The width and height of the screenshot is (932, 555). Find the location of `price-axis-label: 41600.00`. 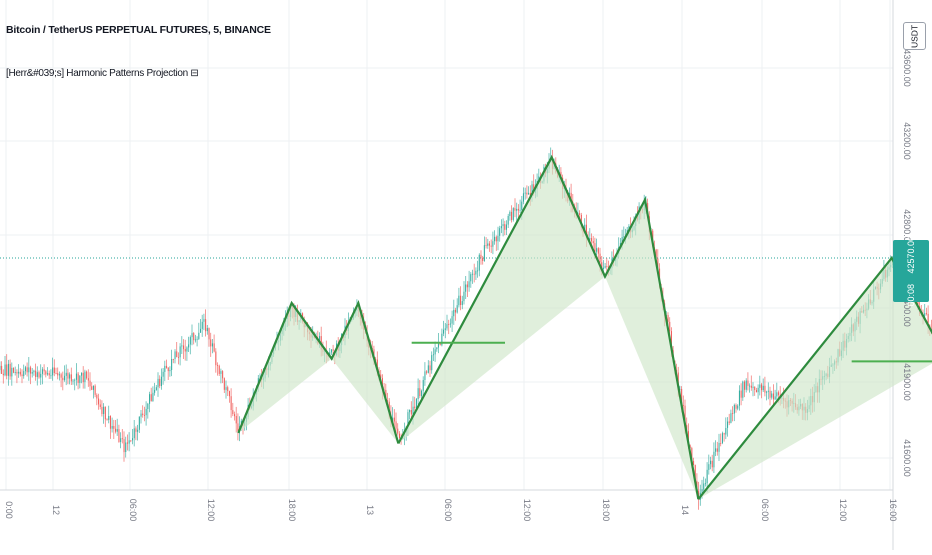

price-axis-label: 41600.00 is located at coordinates (907, 458).